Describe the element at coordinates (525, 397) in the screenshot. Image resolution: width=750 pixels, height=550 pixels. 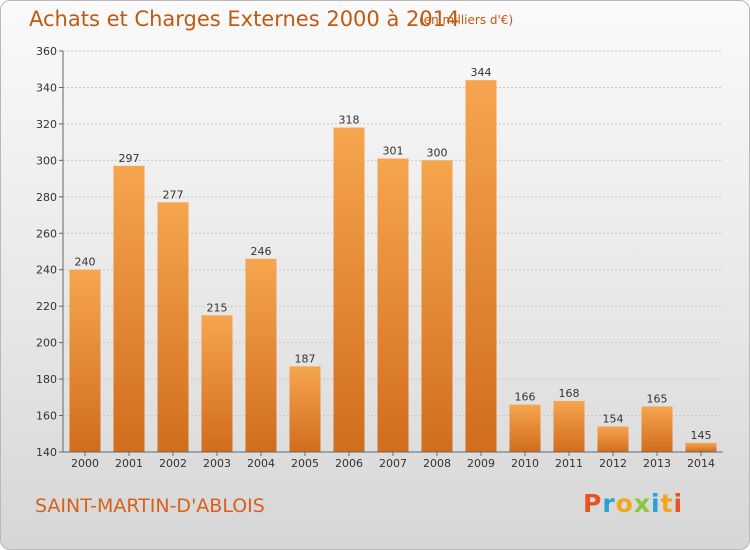
I see `bar-value-label: 166` at that location.